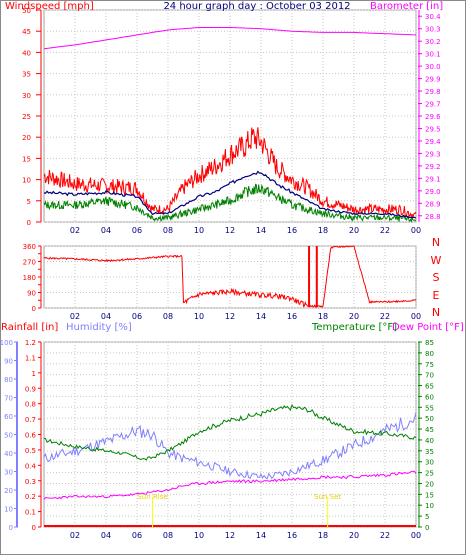  Describe the element at coordinates (429, 397) in the screenshot. I see `y-right-tick-label: 60` at that location.